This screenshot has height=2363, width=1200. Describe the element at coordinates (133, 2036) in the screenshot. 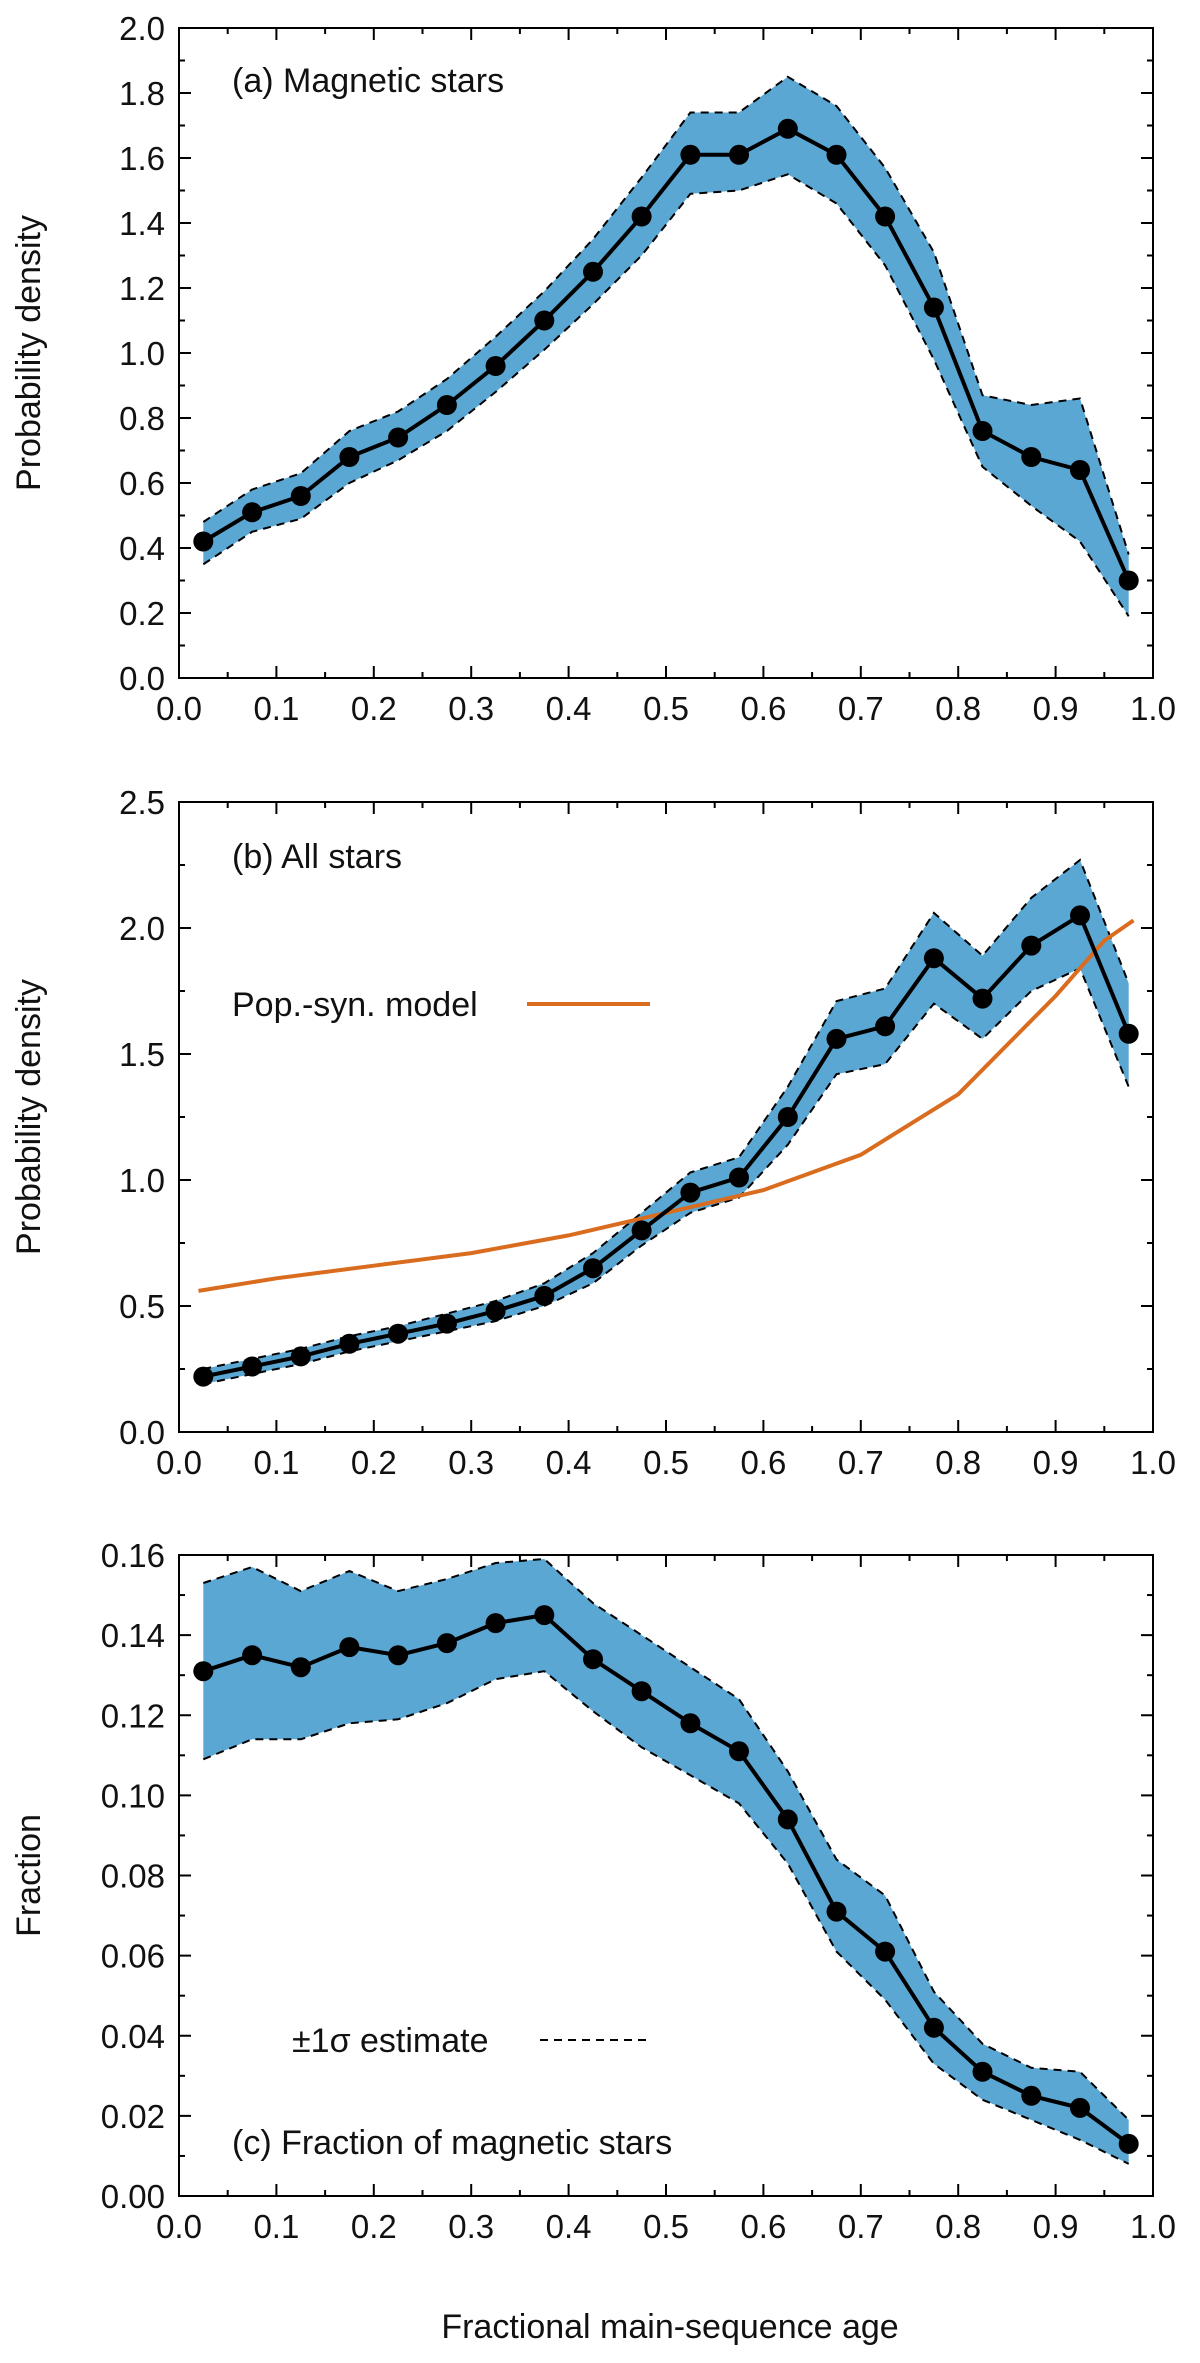

I see `y-tick-label: 0.04` at that location.